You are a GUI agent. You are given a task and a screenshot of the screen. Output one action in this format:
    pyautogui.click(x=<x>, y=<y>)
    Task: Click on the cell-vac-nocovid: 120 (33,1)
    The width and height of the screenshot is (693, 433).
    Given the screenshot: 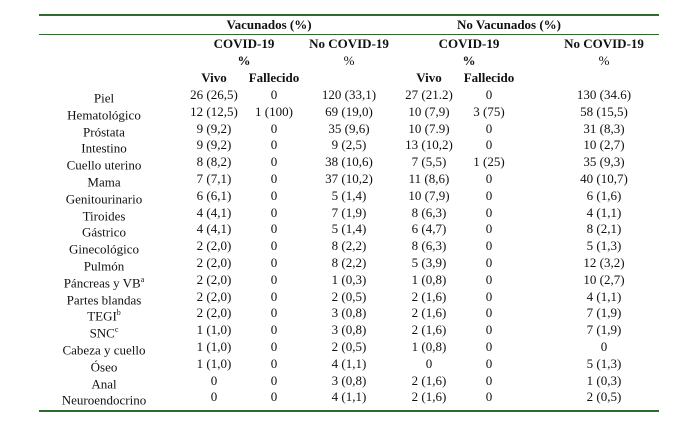 What is the action you would take?
    pyautogui.click(x=349, y=94)
    